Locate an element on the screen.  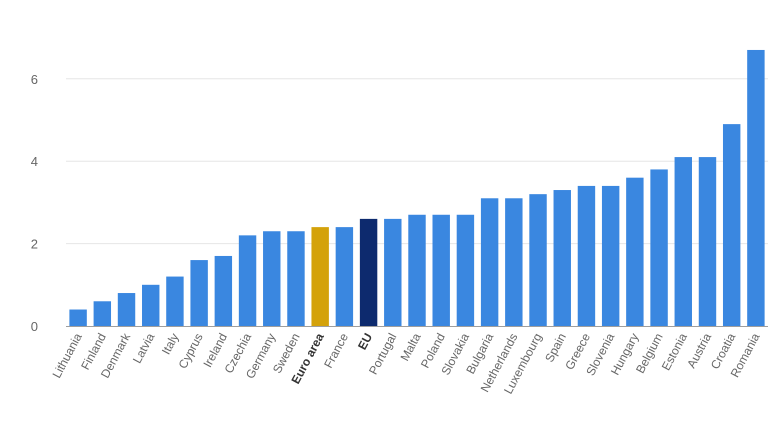
bar-spain is located at coordinates (562, 258).